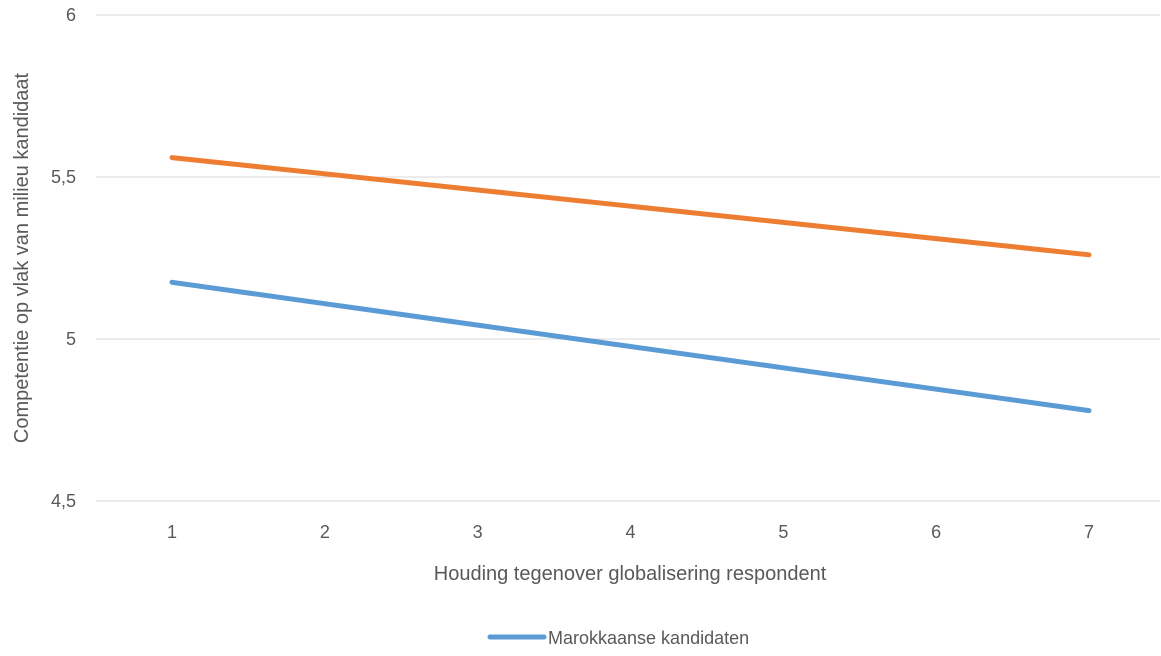  I want to click on x-tick-label: 6, so click(936, 532).